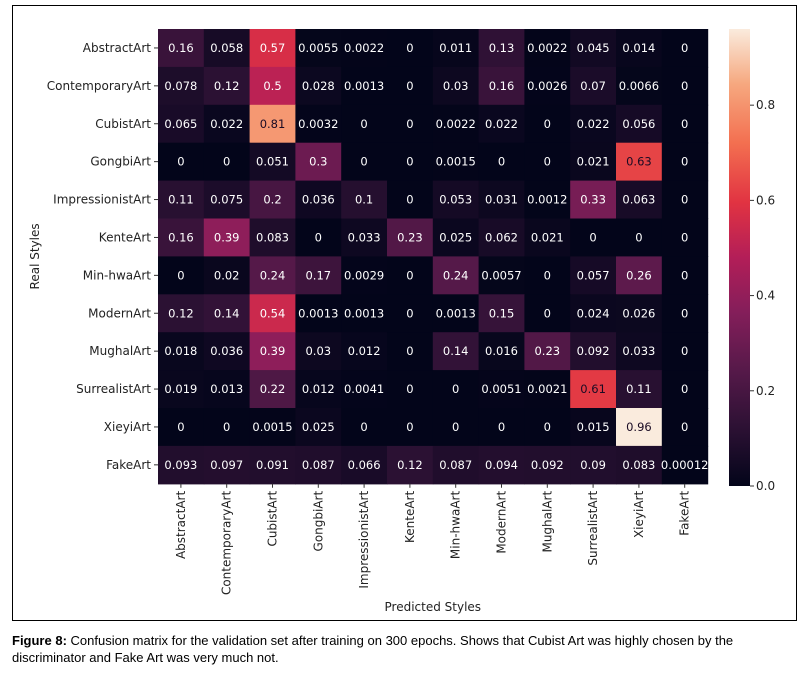  I want to click on cell-value-label: 0.2, so click(272, 200).